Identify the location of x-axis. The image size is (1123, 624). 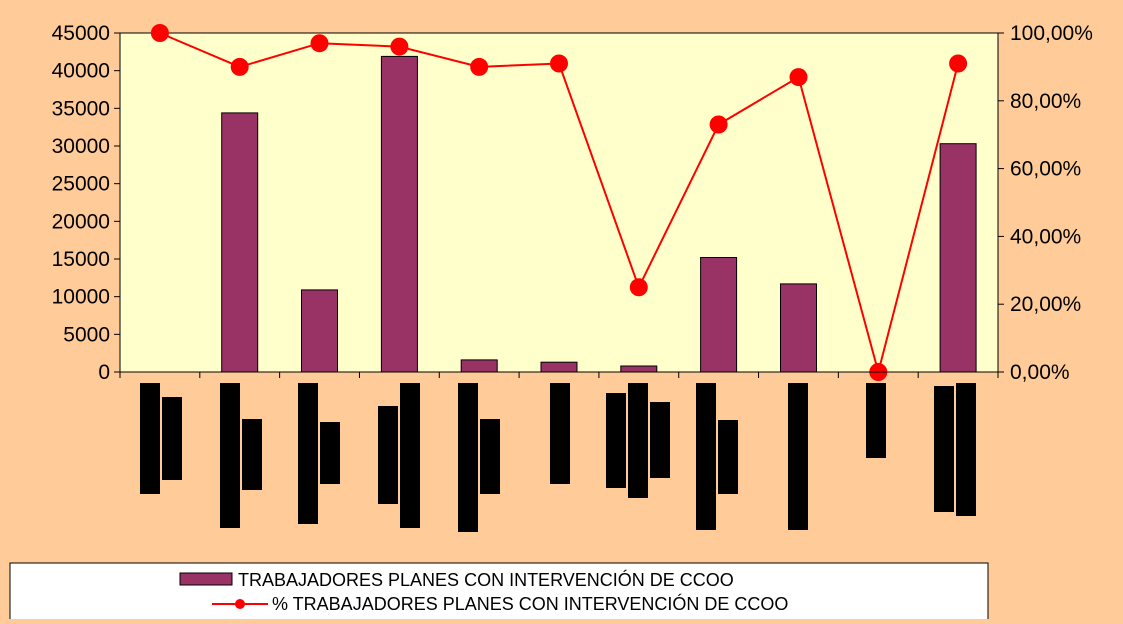
(559, 374).